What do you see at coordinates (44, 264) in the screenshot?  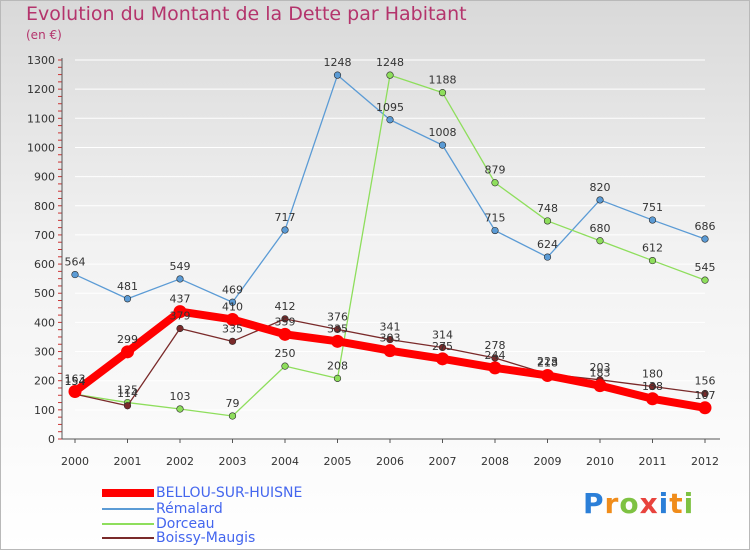 I see `y-tick-label: 600` at bounding box center [44, 264].